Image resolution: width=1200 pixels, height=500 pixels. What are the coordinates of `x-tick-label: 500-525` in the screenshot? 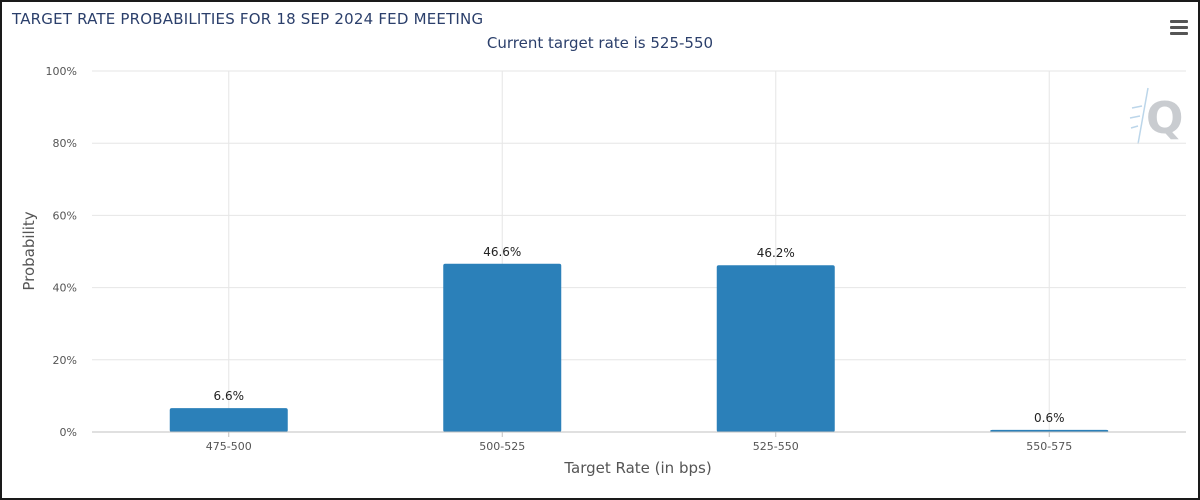 It's located at (502, 446).